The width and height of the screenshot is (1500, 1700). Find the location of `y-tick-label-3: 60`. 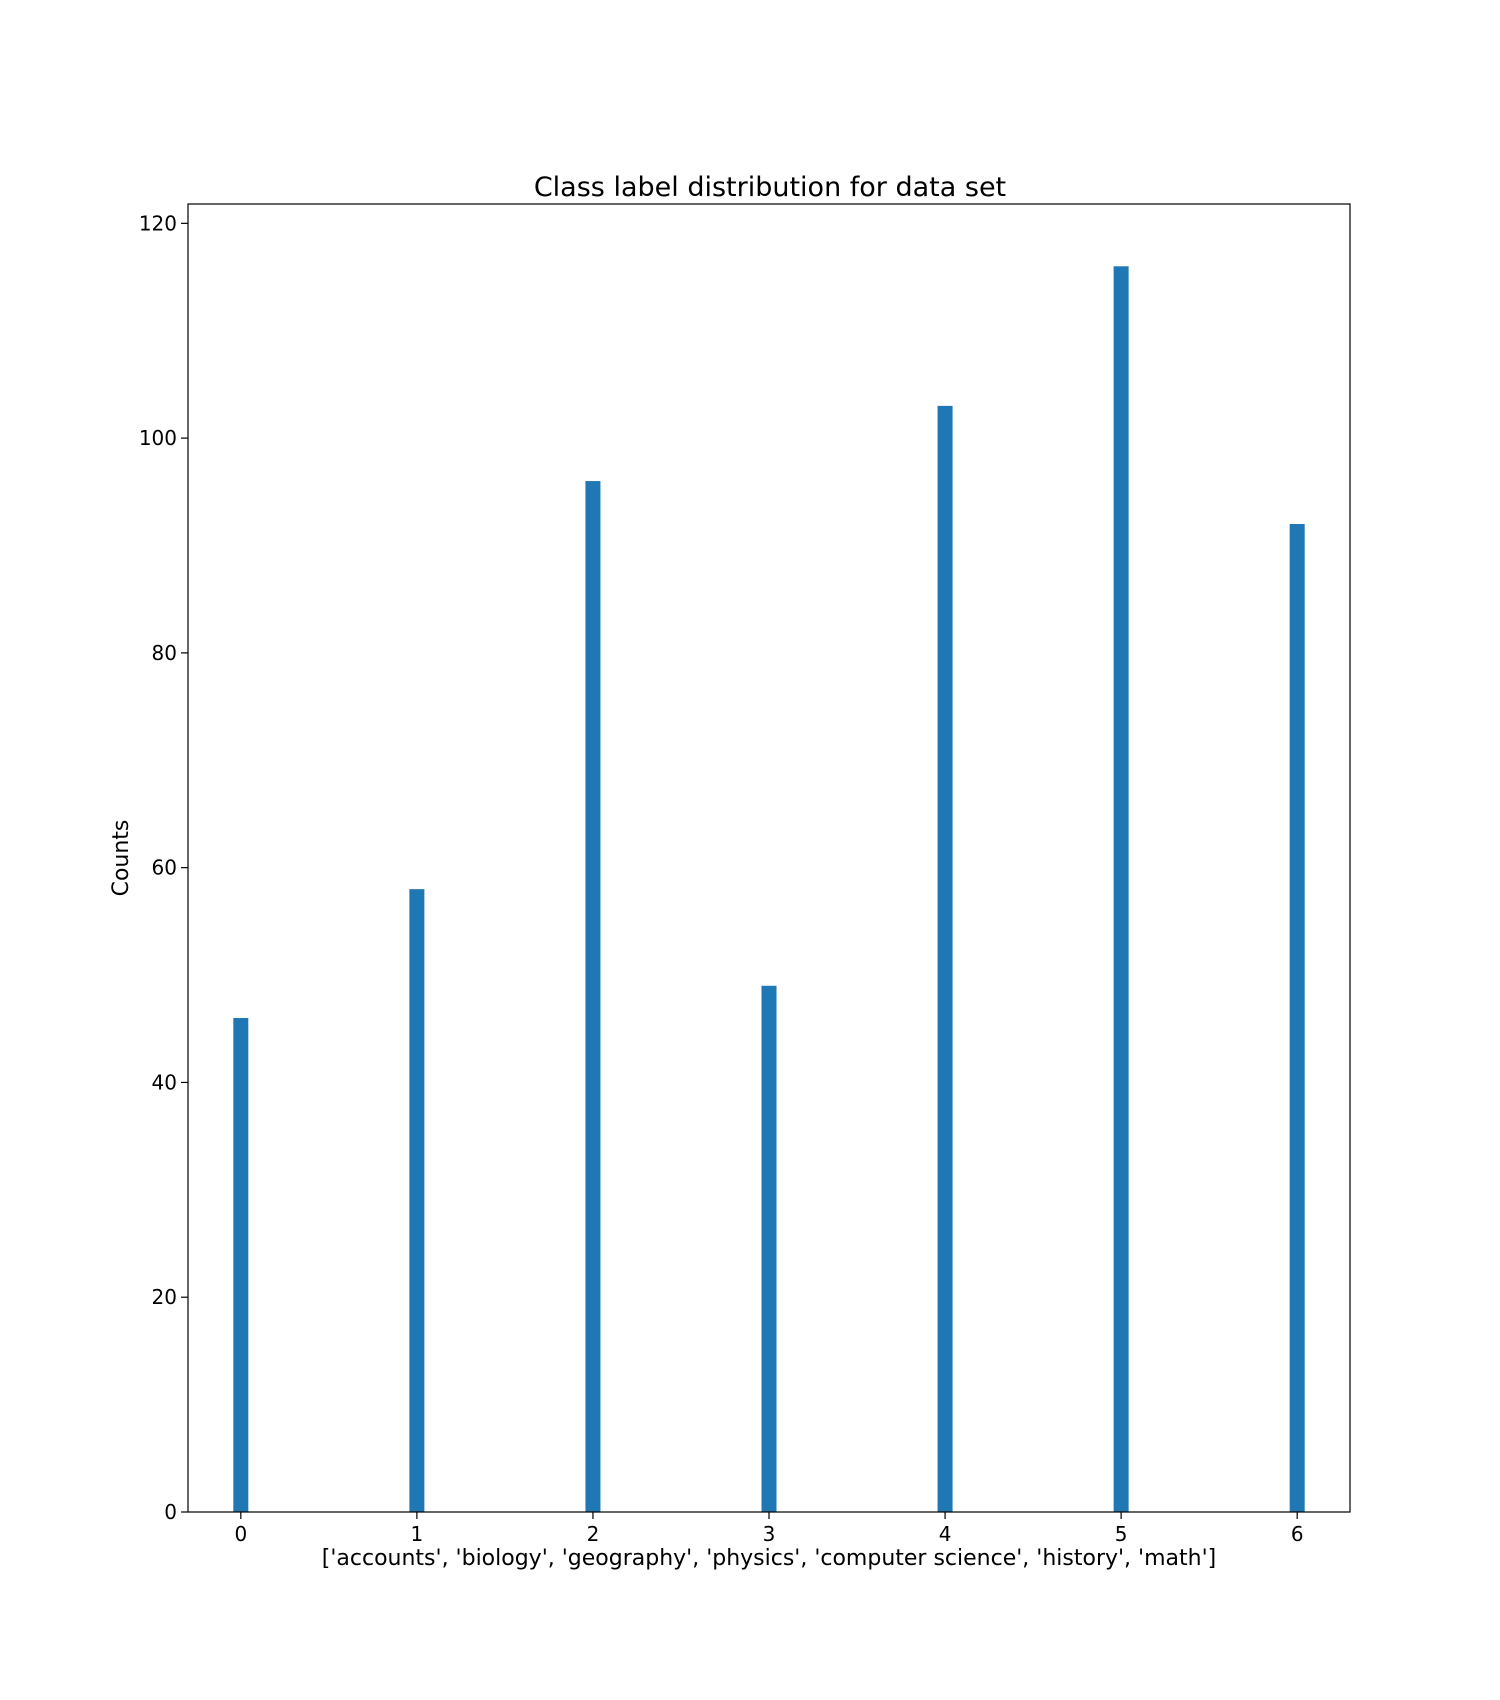

y-tick-label-3: 60 is located at coordinates (164, 868).